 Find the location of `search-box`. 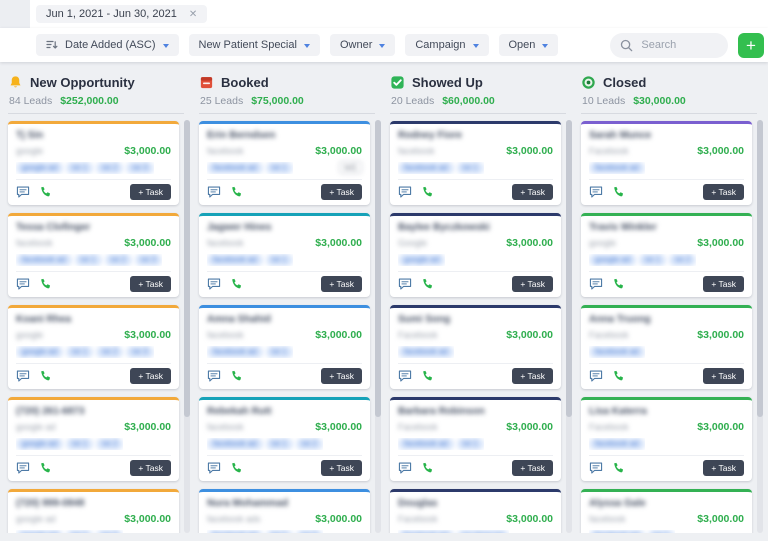

search-box is located at coordinates (669, 45).